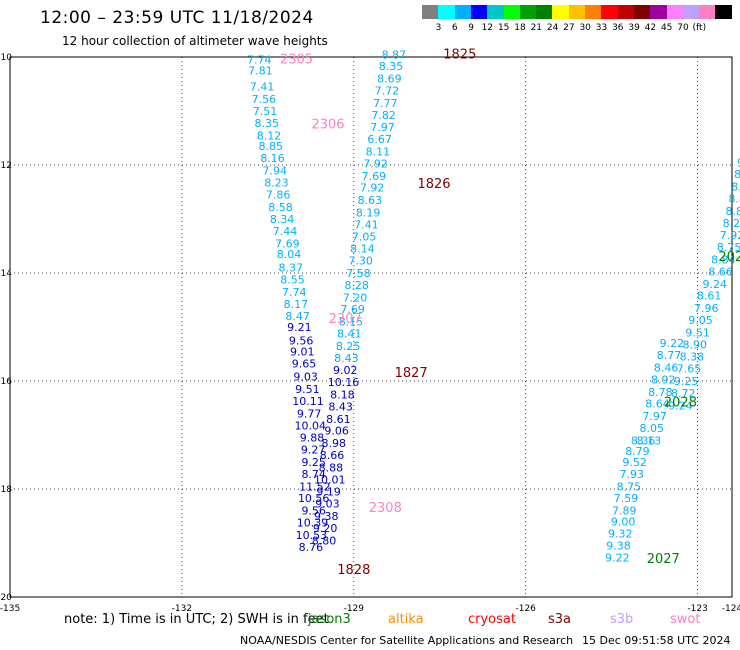  I want to click on wave-height-value: 9.05, so click(700, 320).